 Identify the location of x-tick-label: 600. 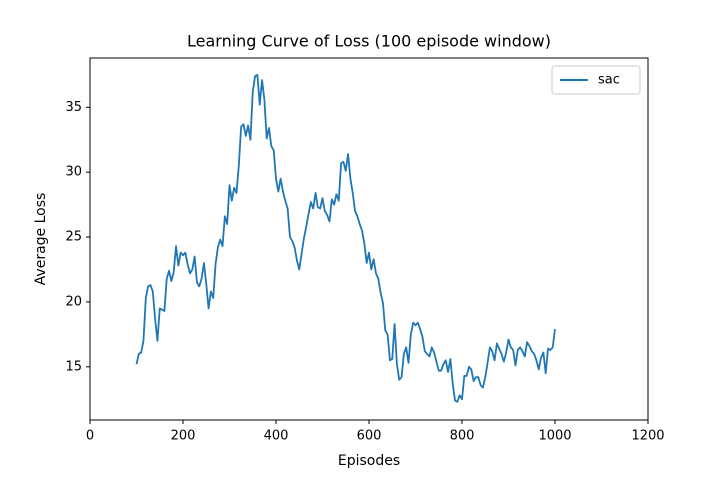
(369, 436).